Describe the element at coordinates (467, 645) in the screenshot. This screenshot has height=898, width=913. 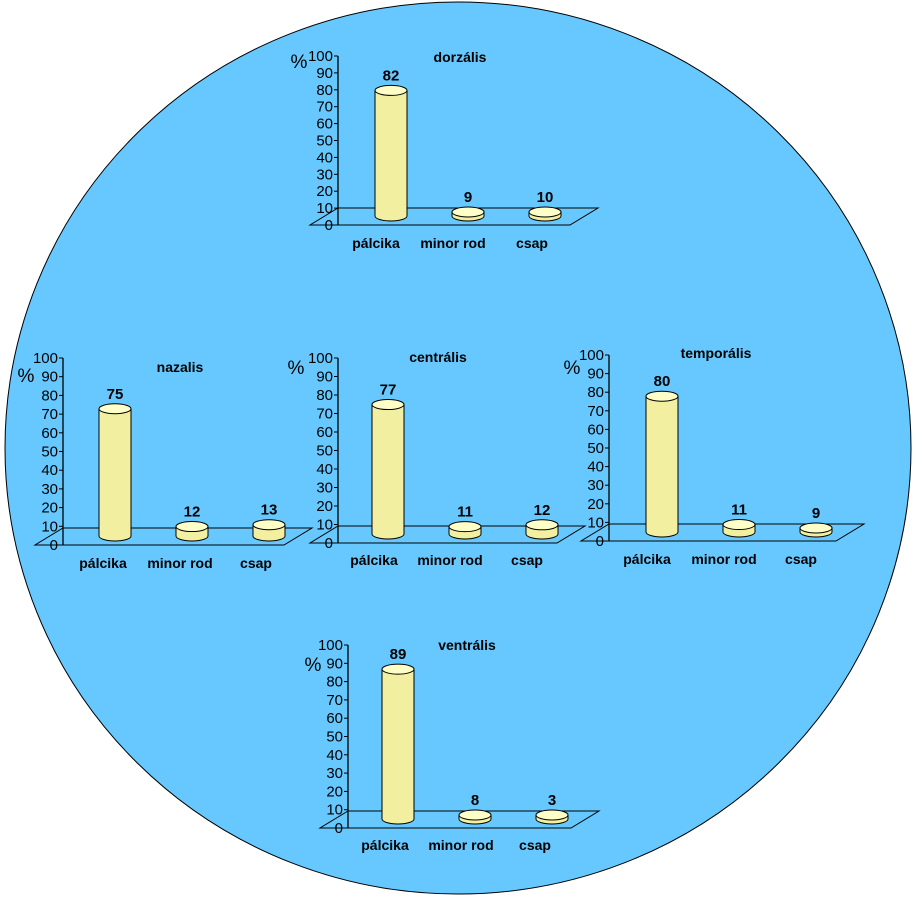
I see `chart-title: ventrális` at that location.